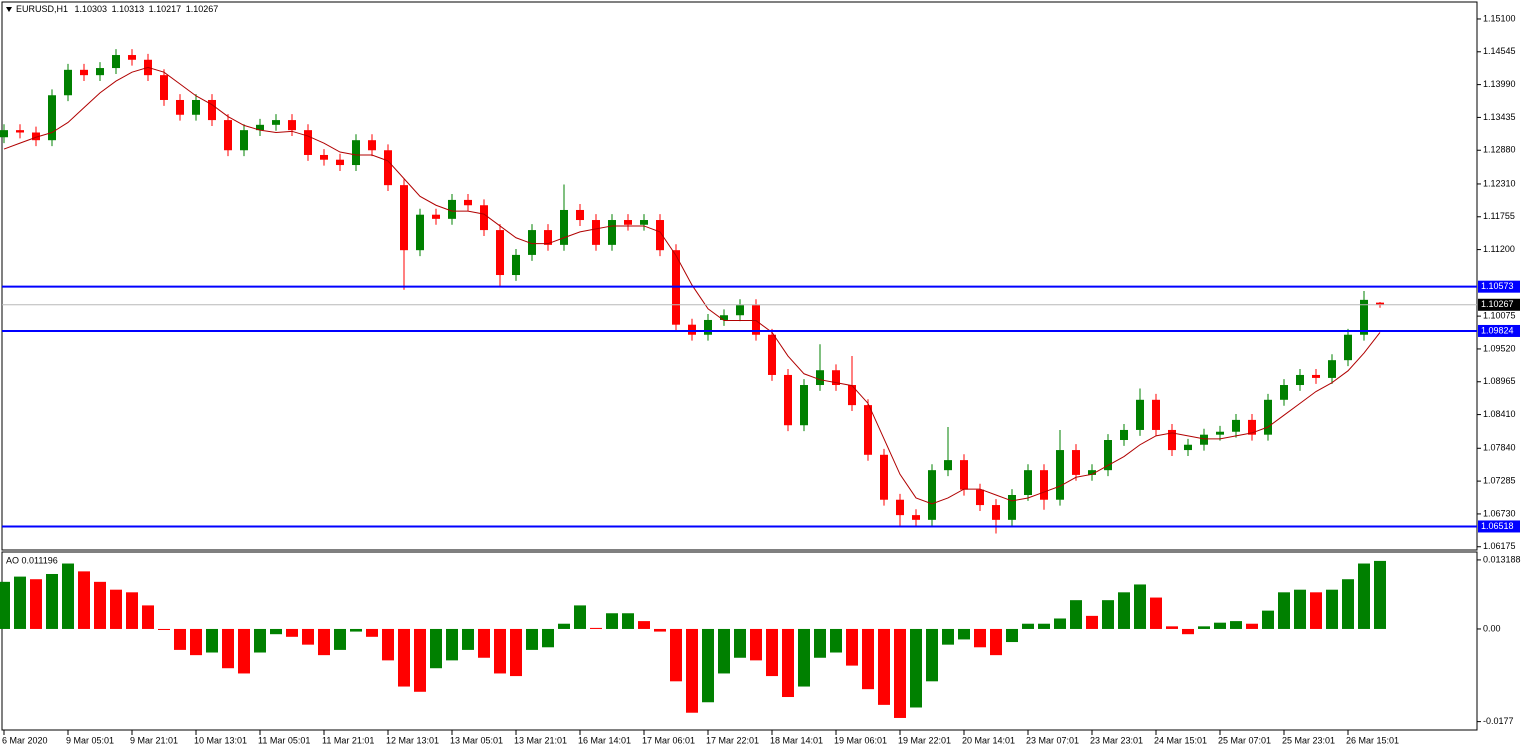  What do you see at coordinates (1499, 18) in the screenshot?
I see `y-tick-label: 1.15100` at bounding box center [1499, 18].